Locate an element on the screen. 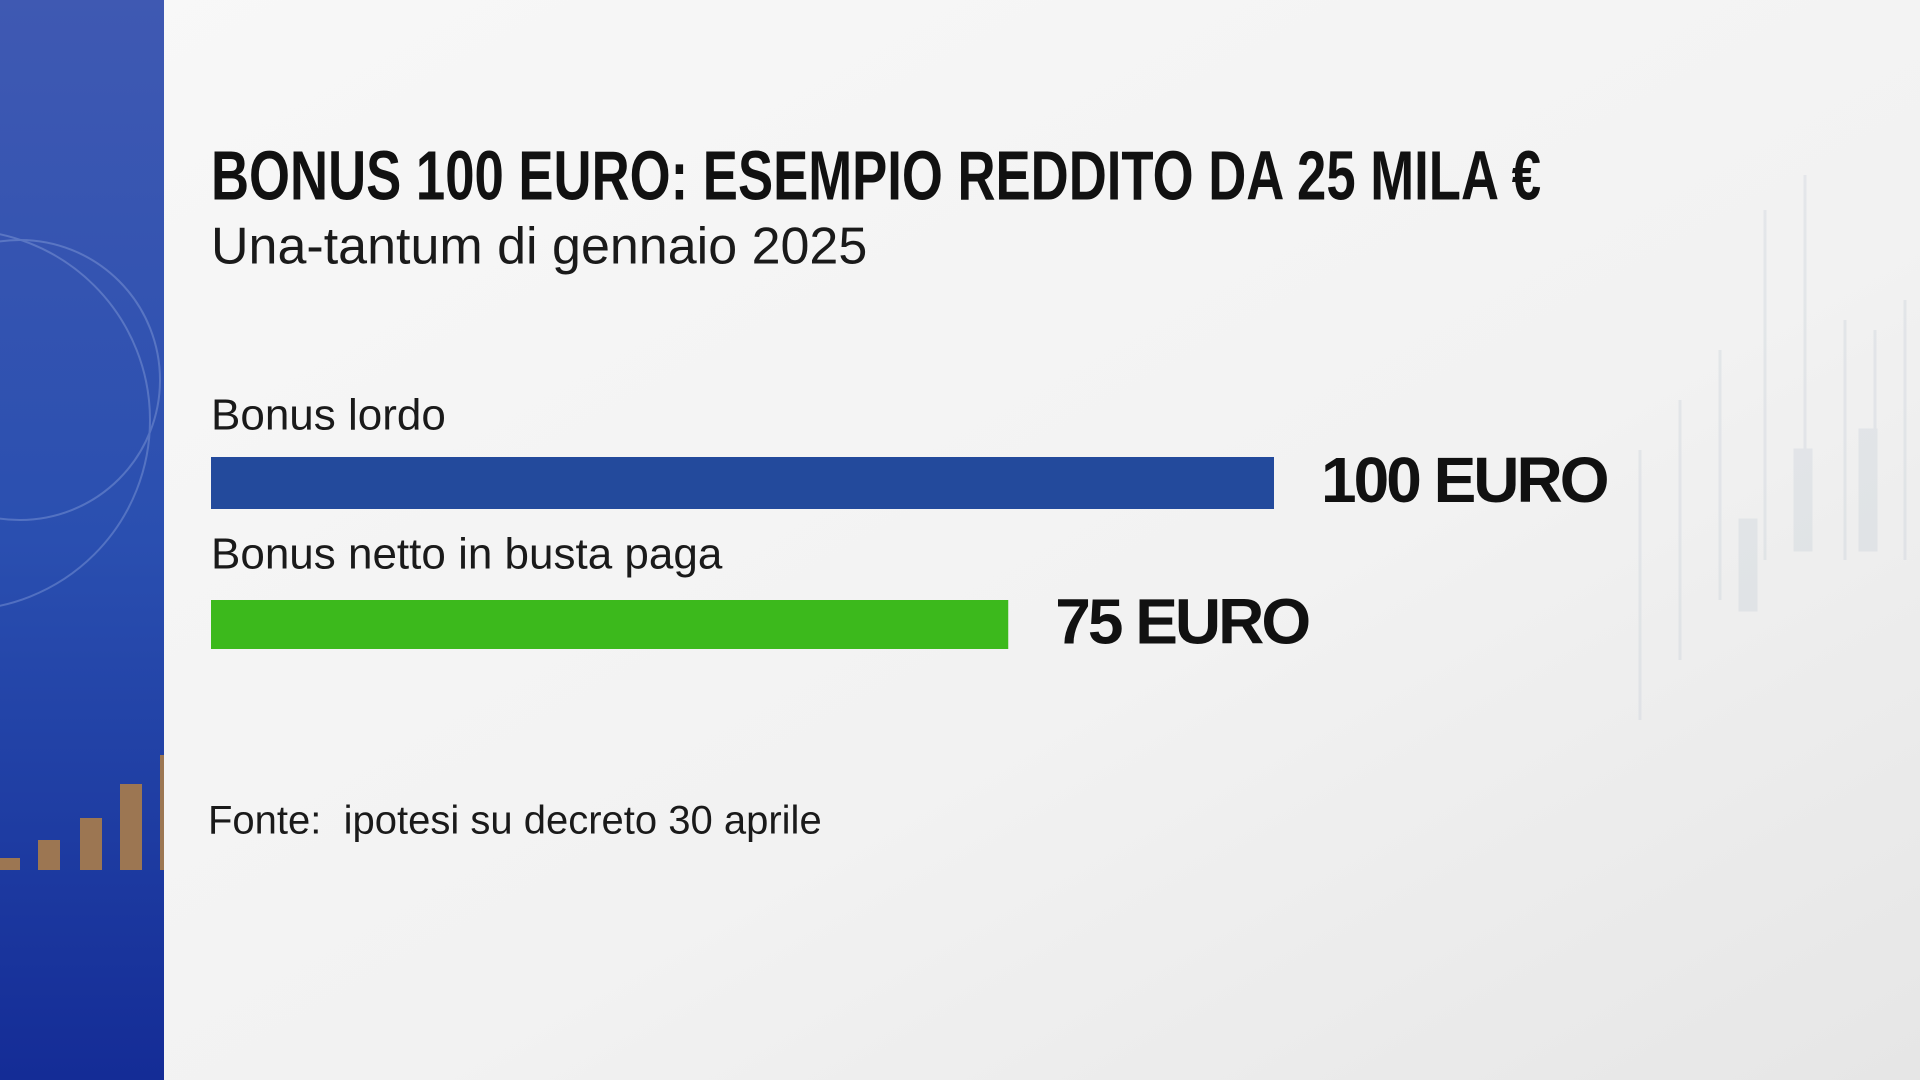 This screenshot has width=1920, height=1080. decor-candles is located at coordinates (1772, 447).